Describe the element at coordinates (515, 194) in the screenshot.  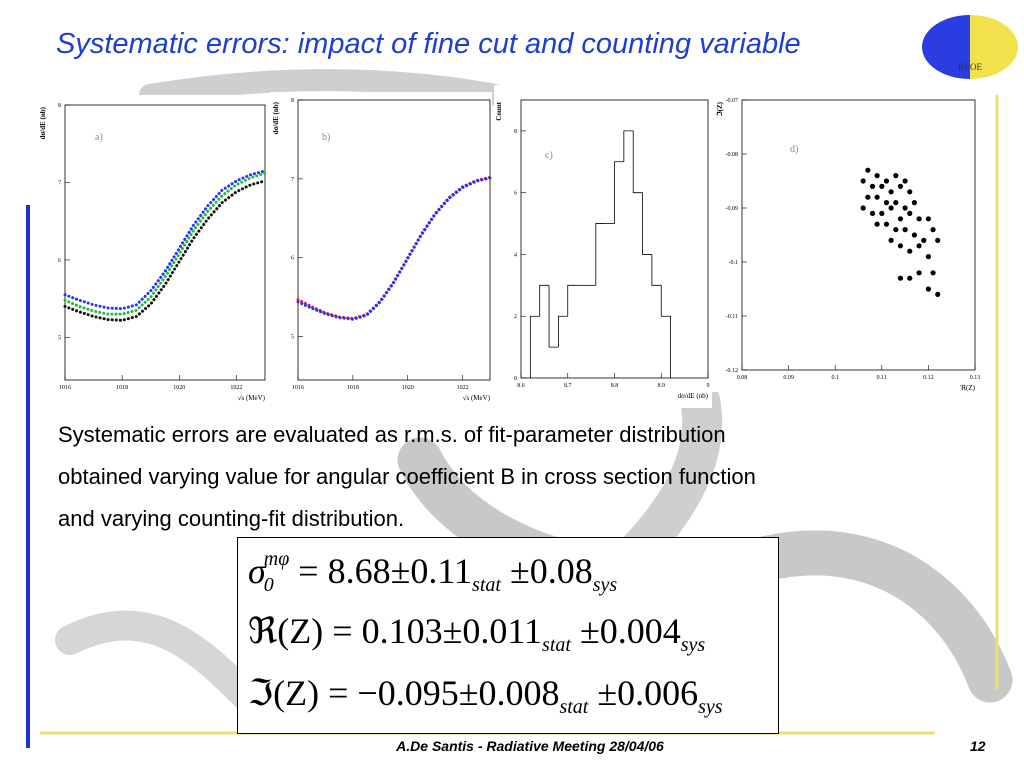
I see `y-tick-label: 6` at that location.